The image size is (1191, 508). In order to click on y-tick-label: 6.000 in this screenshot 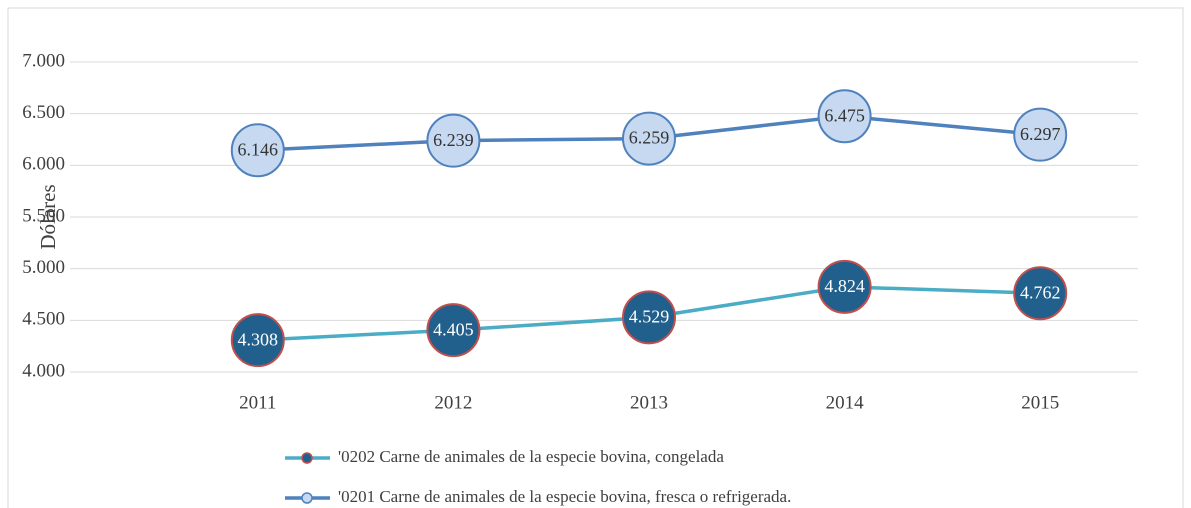, I will do `click(43, 164)`.